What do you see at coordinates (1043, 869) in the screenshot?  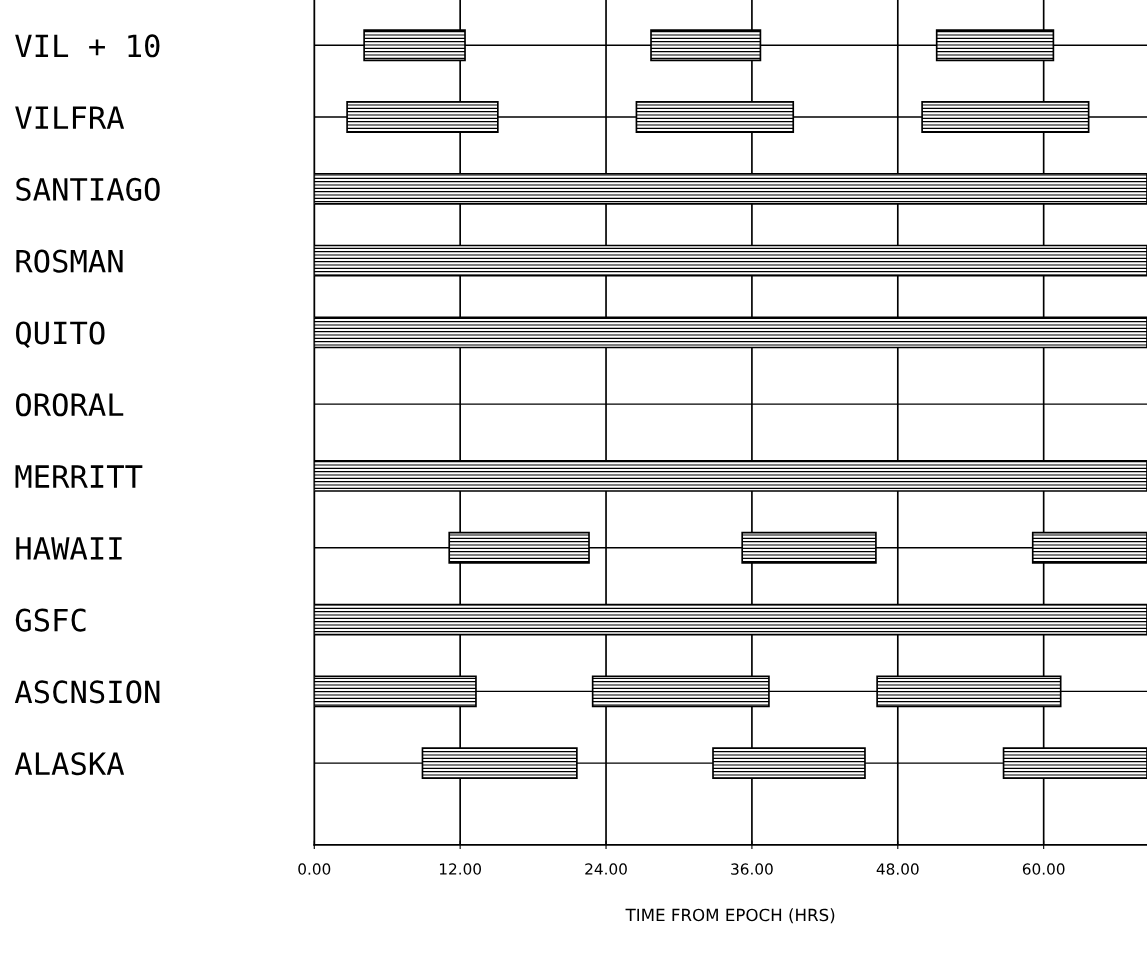 I see `x-tick-label: 60.00` at bounding box center [1043, 869].